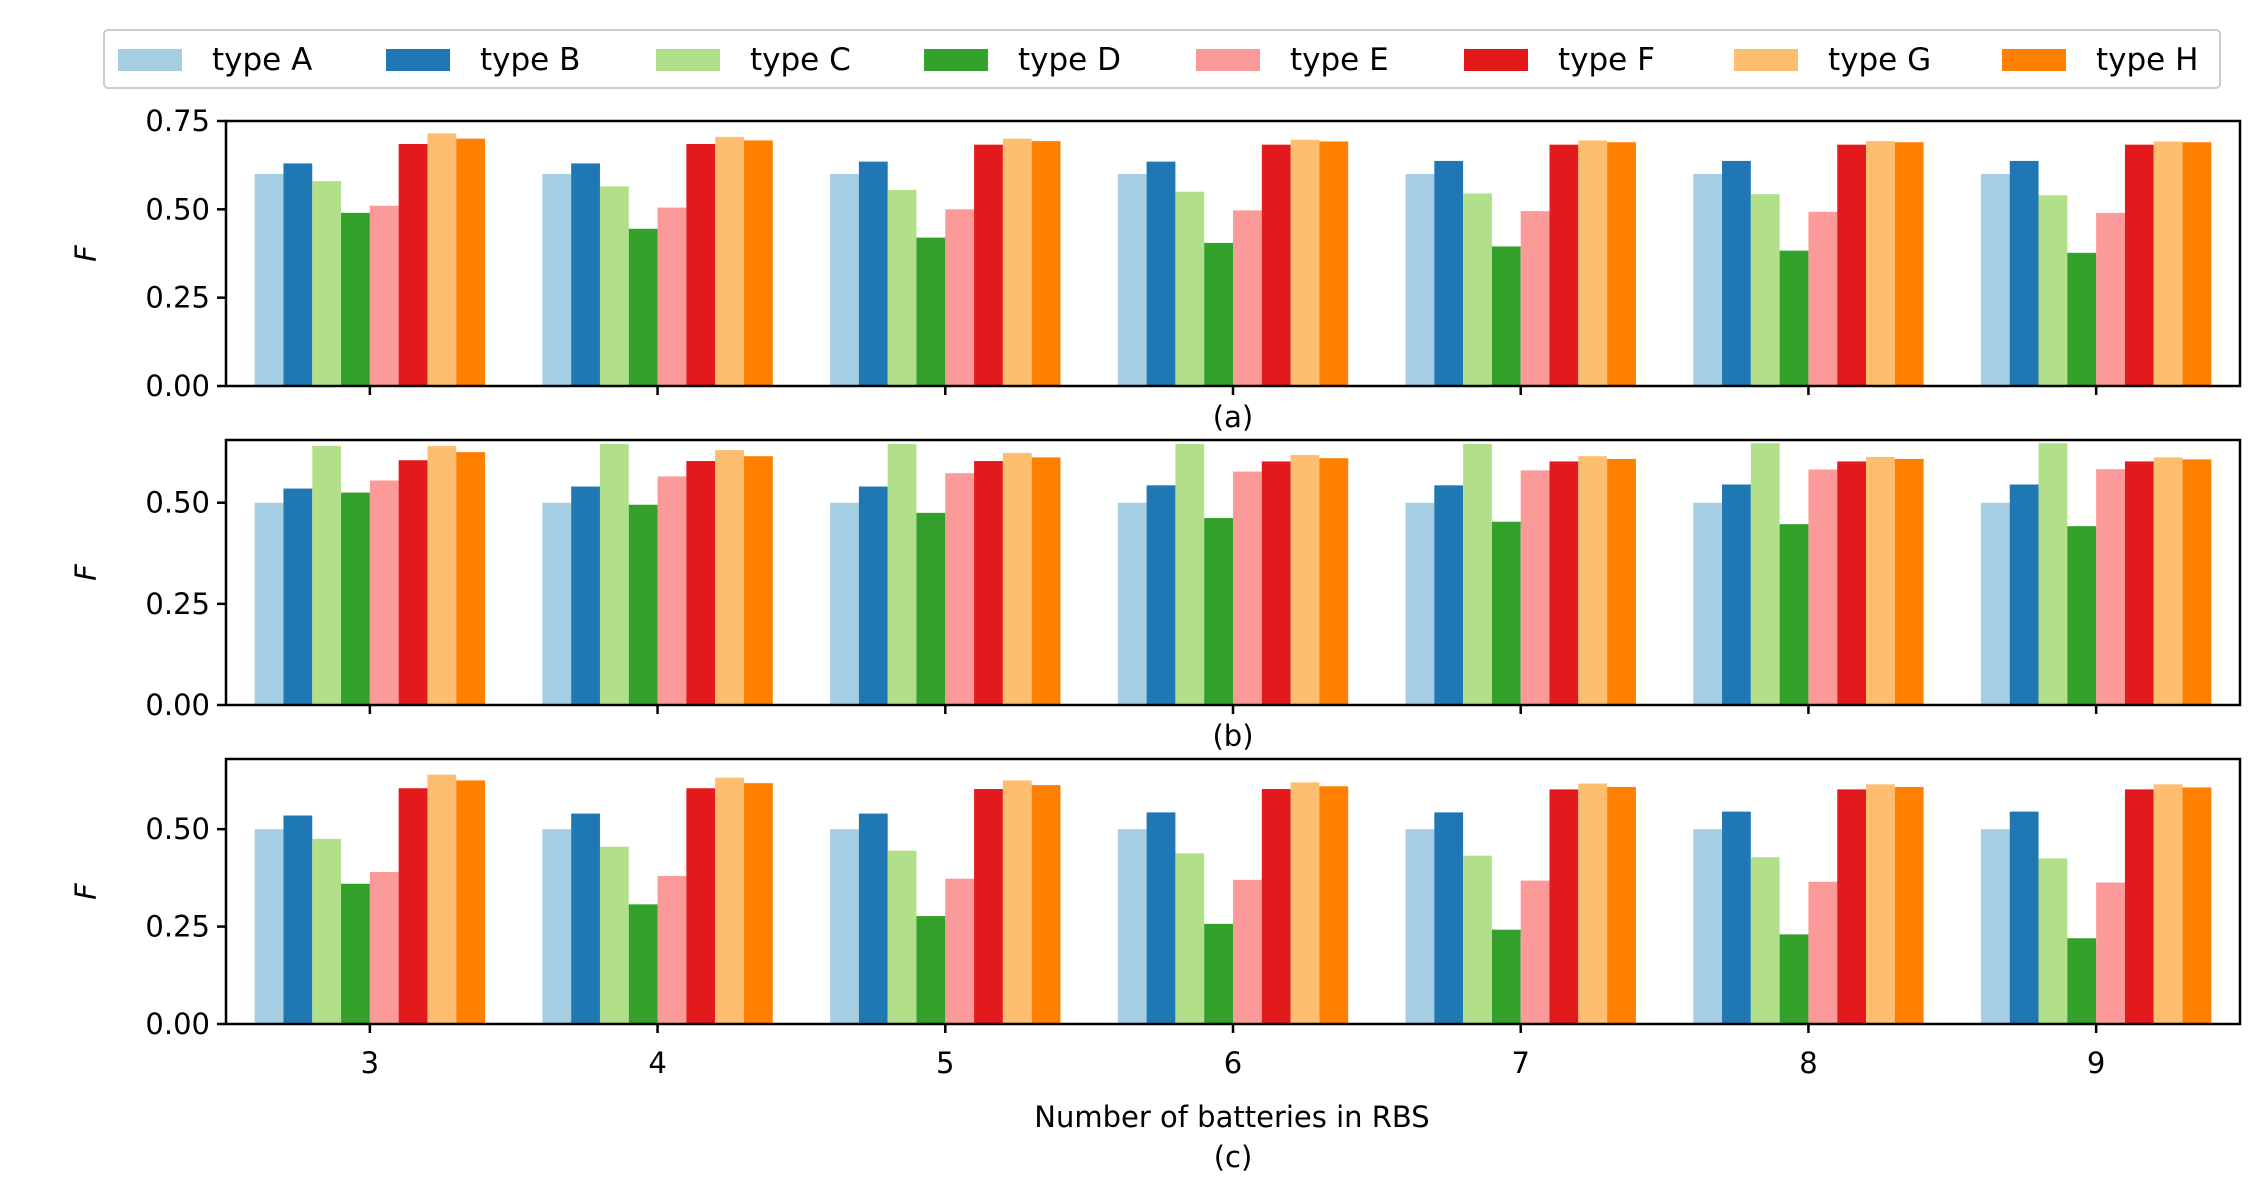  What do you see at coordinates (1339, 60) in the screenshot?
I see `legend-entry: type E` at bounding box center [1339, 60].